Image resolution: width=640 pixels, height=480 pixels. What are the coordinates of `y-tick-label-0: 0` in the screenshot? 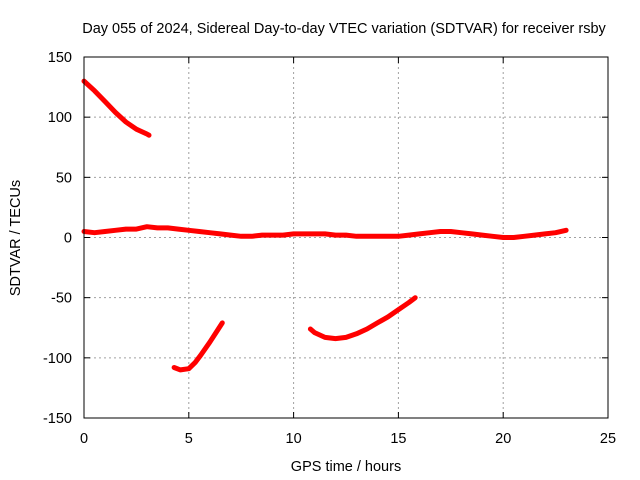 It's located at (68, 239).